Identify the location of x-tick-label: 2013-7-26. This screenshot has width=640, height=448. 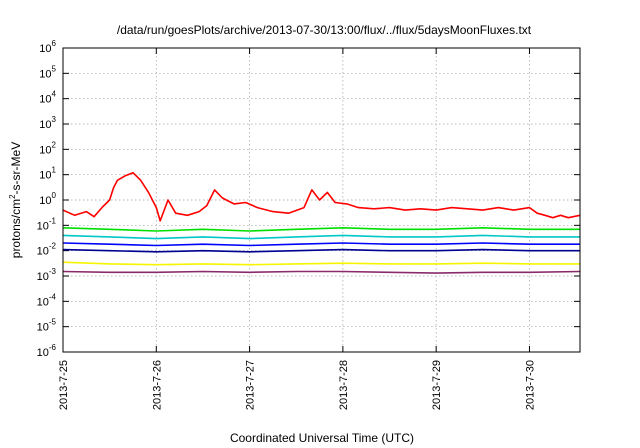
(157, 385).